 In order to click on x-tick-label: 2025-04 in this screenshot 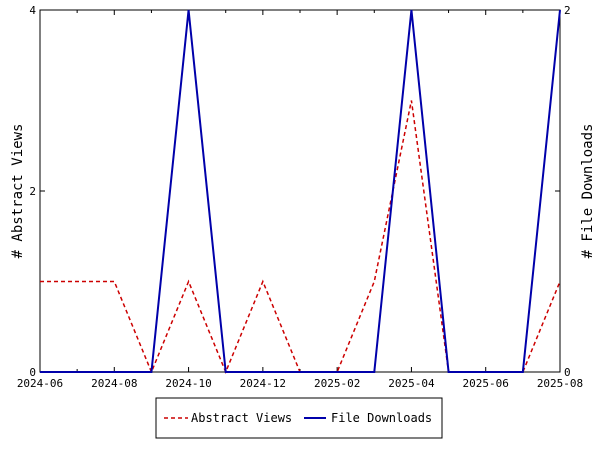, I will do `click(411, 383)`.